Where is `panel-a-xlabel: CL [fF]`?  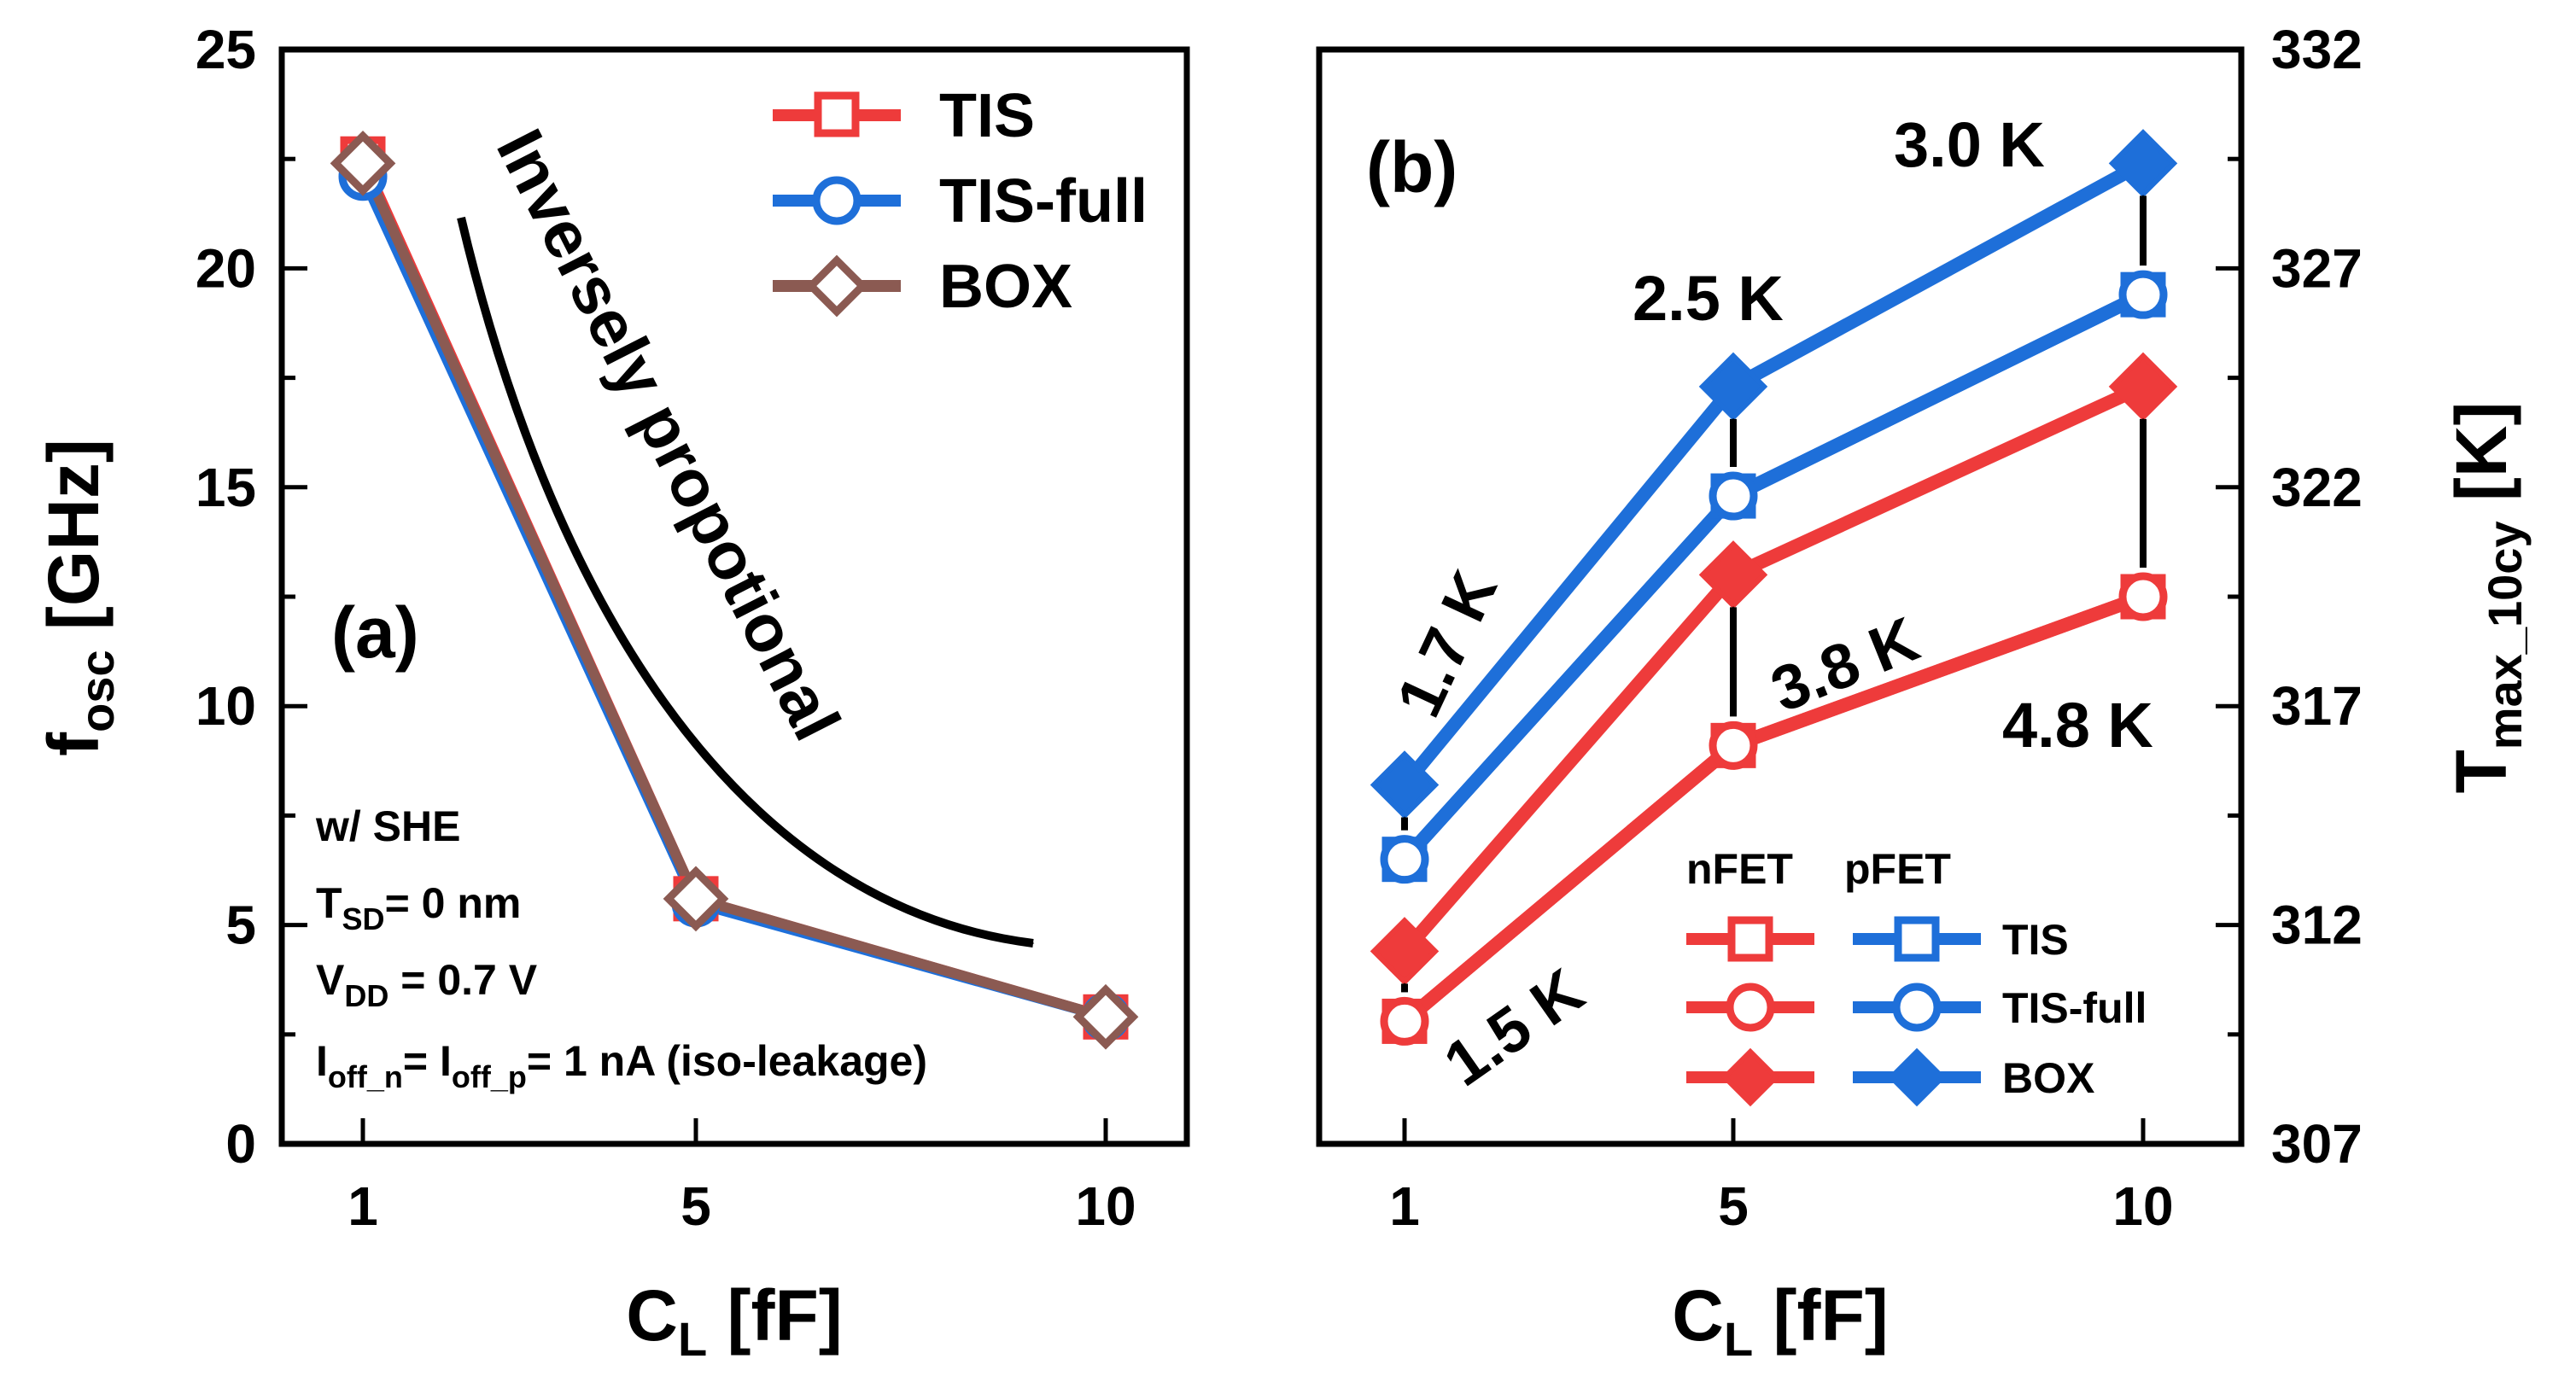 panel-a-xlabel: CL [fF] is located at coordinates (734, 1320).